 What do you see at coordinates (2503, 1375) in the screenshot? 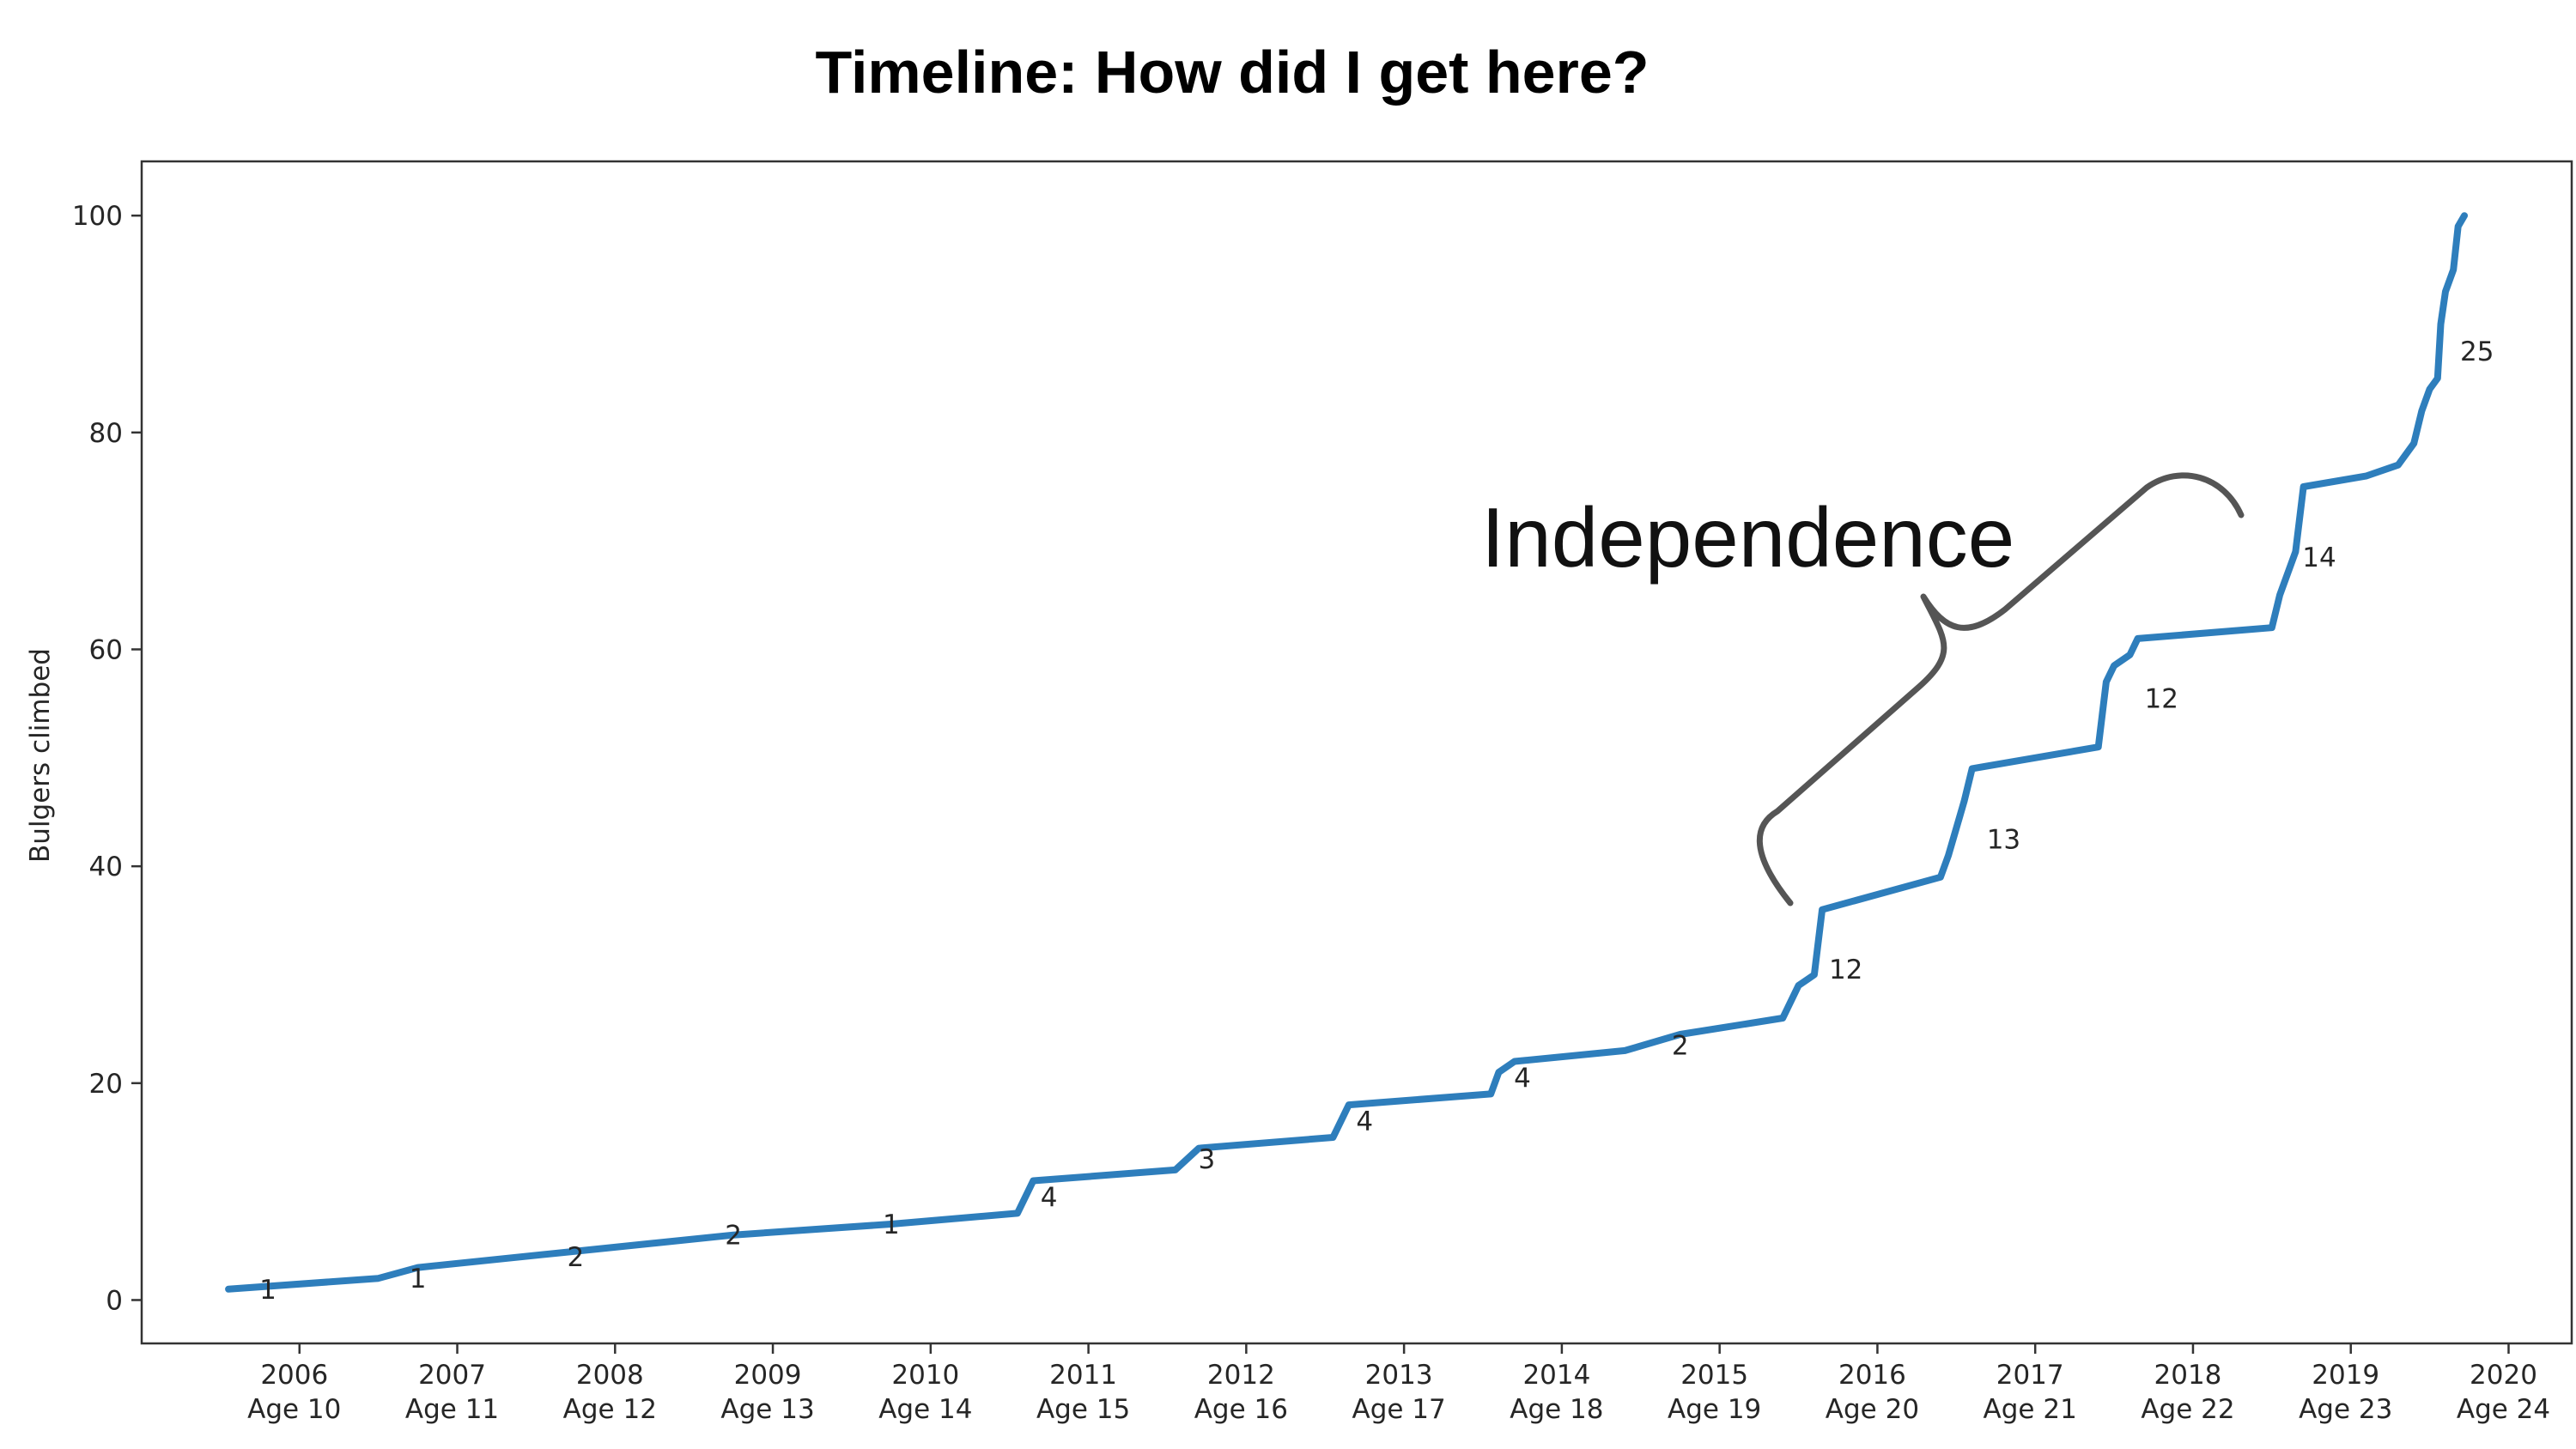
I see `x-tick-year: 2020` at bounding box center [2503, 1375].